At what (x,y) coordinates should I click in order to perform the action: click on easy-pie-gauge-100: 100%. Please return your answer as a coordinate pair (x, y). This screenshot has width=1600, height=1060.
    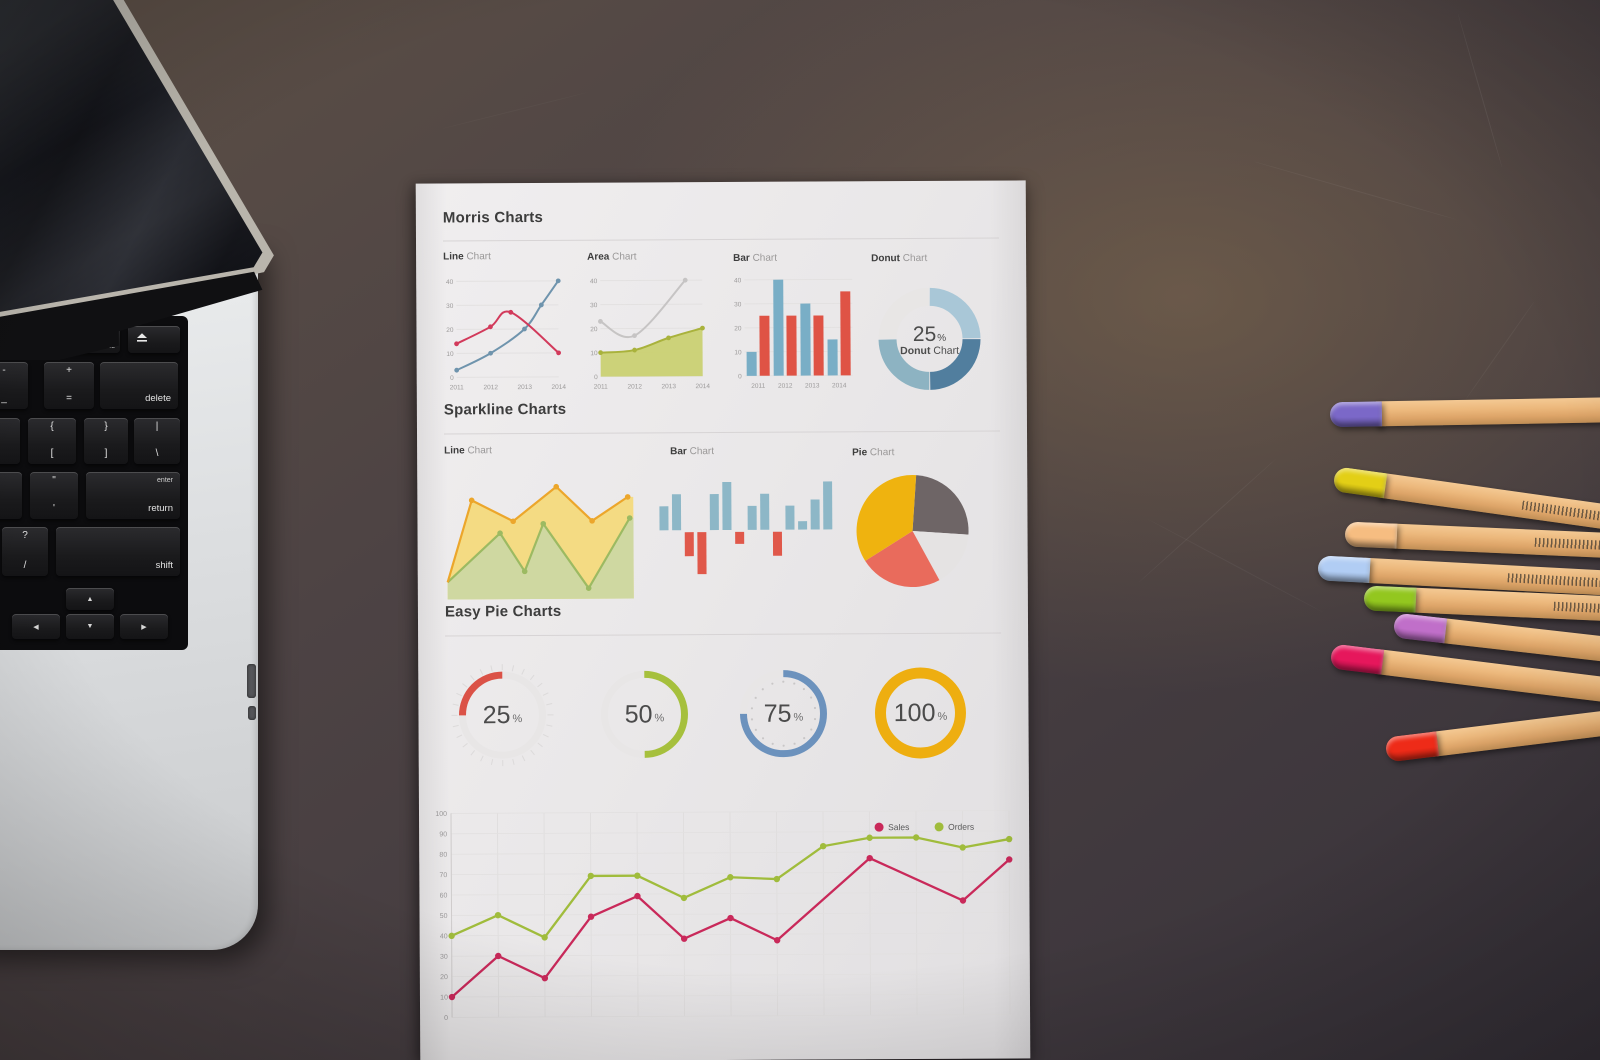
    Looking at the image, I should click on (920, 713).